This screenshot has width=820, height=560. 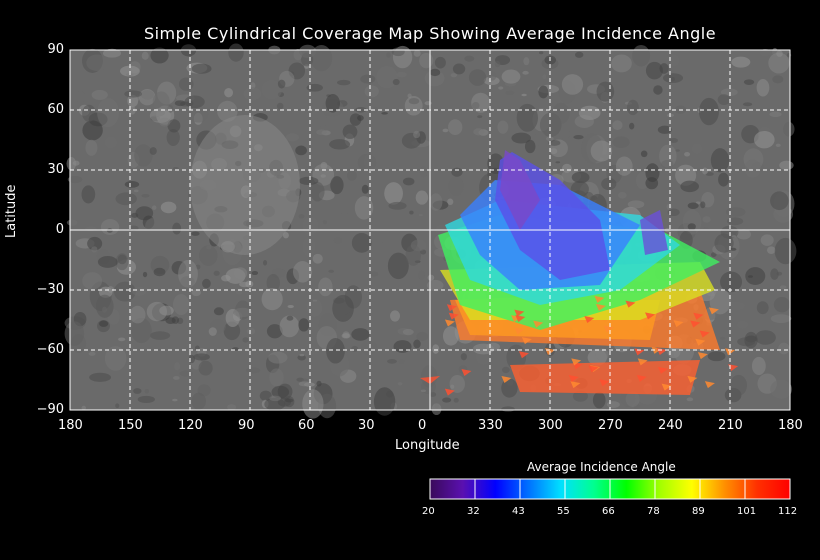 I want to click on y-tick-label: −60, so click(x=50, y=349).